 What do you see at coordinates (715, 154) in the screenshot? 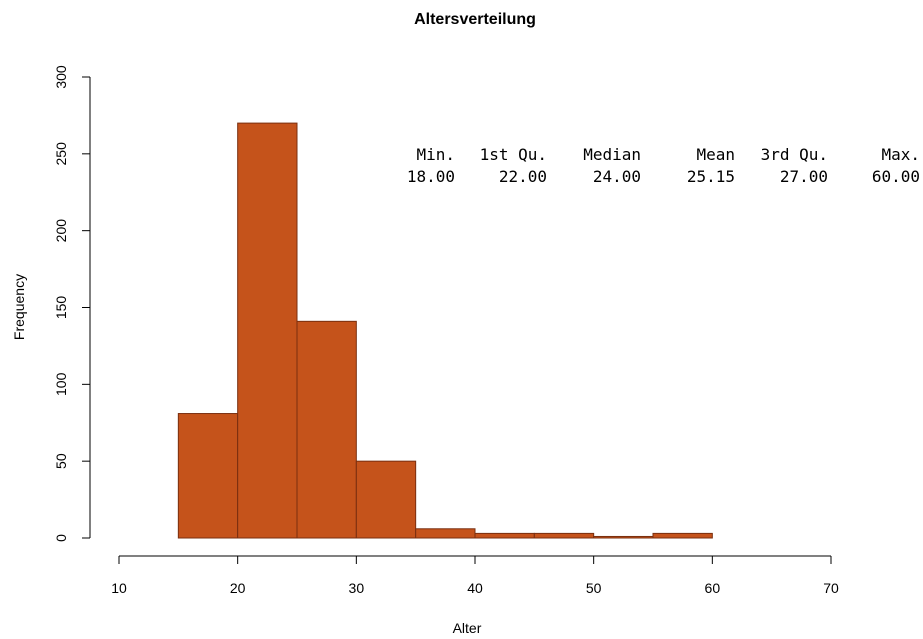
I see `summary-header: Mean` at bounding box center [715, 154].